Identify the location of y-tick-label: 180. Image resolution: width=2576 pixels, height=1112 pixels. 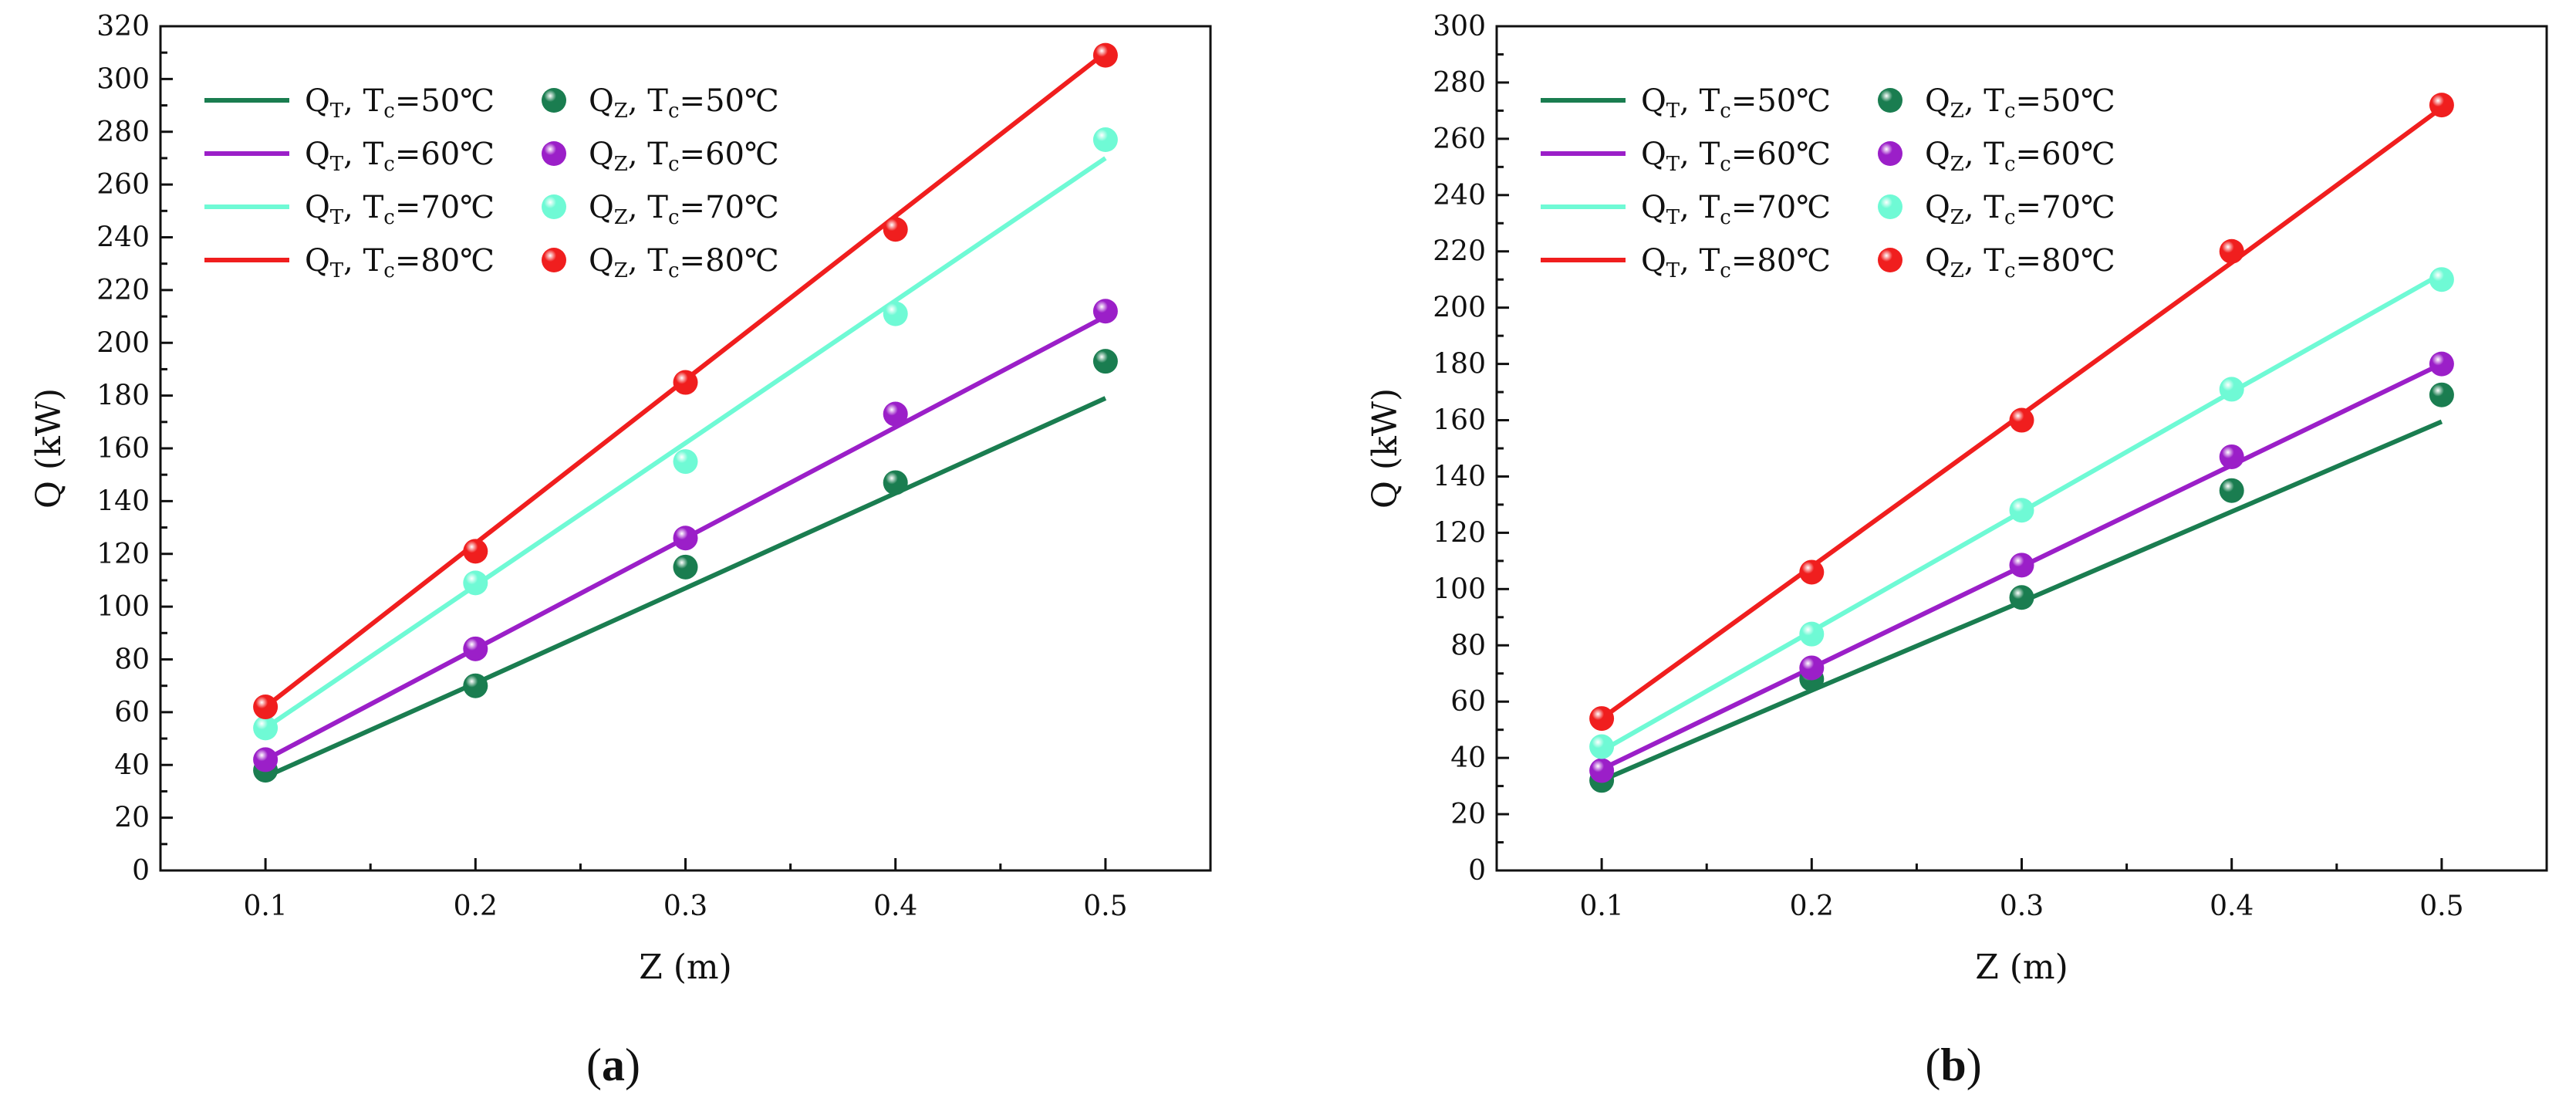
(123, 396).